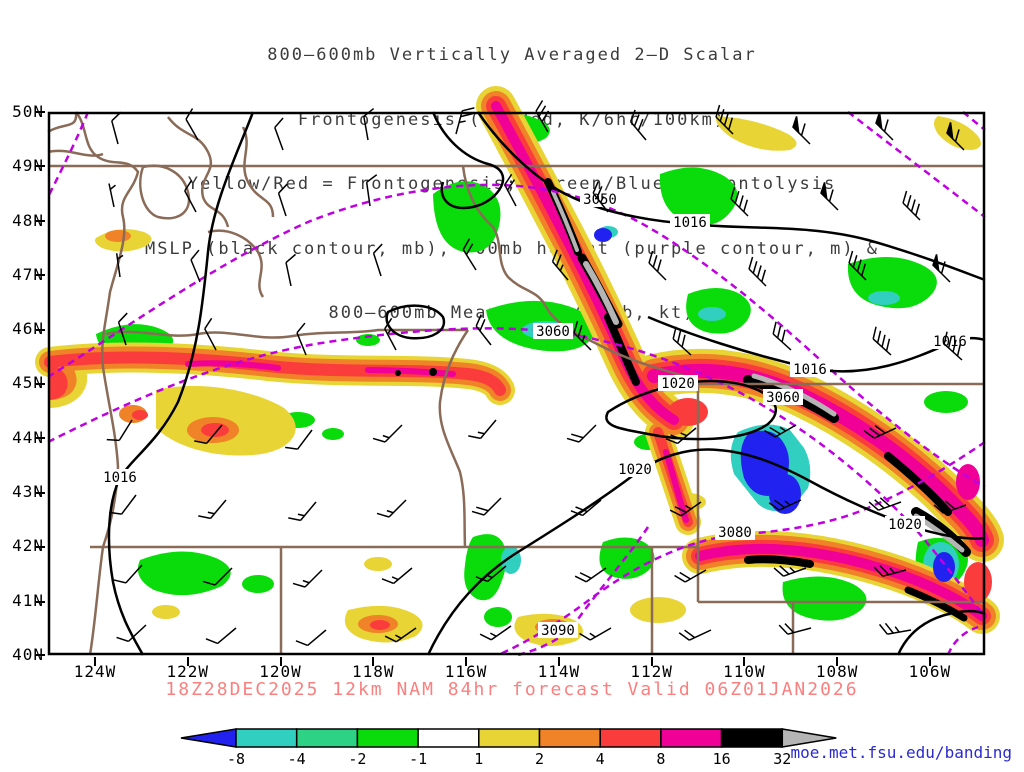 Image resolution: width=1024 pixels, height=772 pixels. Describe the element at coordinates (28, 492) in the screenshot. I see `lat-label: 43N` at that location.